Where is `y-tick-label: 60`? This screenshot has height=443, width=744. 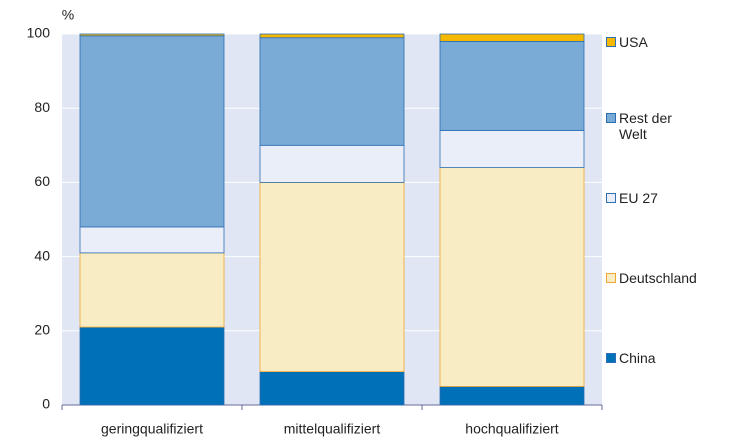 y-tick-label: 60 is located at coordinates (42, 181).